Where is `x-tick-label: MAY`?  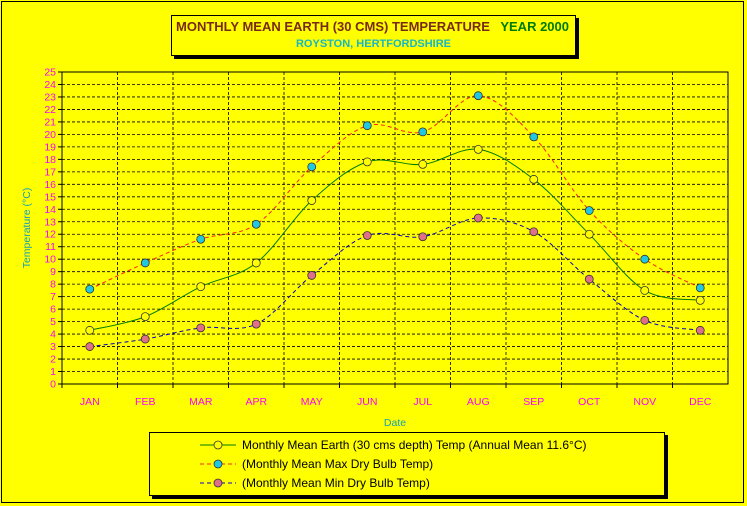
x-tick-label: MAY is located at coordinates (312, 402).